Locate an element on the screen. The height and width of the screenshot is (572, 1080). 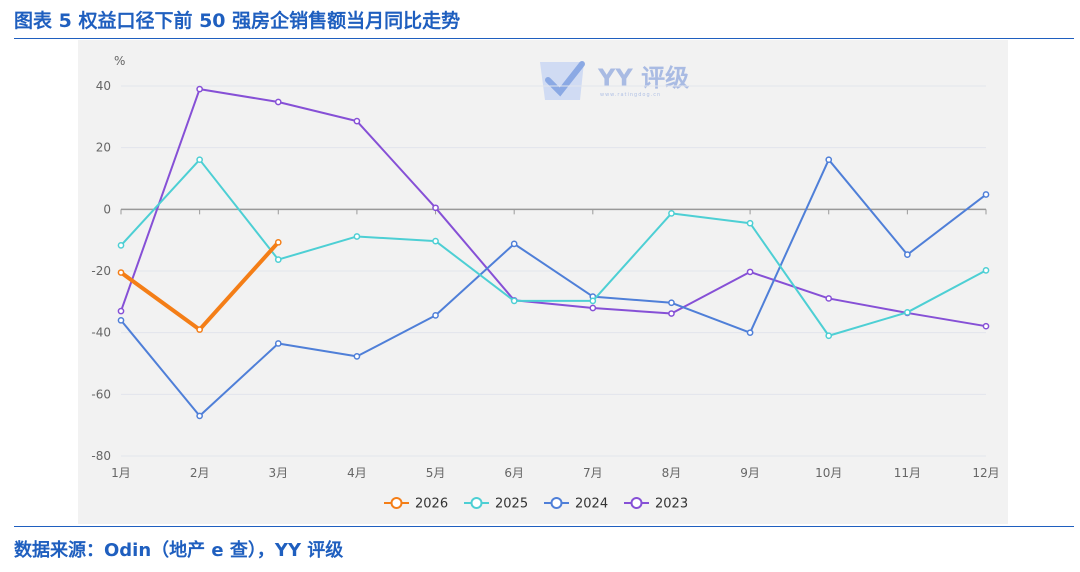
x-tick-label: 3月 is located at coordinates (278, 473).